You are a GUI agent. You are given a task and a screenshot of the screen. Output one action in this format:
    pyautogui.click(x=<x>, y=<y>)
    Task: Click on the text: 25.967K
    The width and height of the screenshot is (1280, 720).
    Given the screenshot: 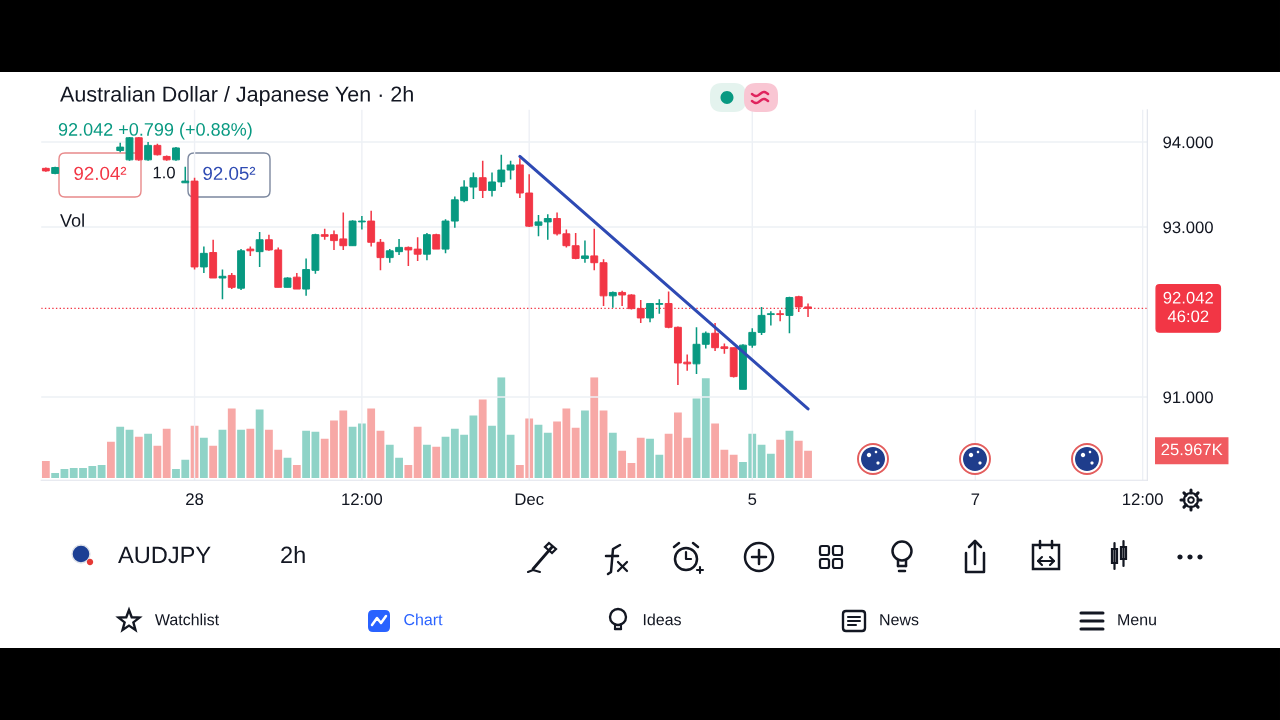 What is the action you would take?
    pyautogui.click(x=1192, y=449)
    